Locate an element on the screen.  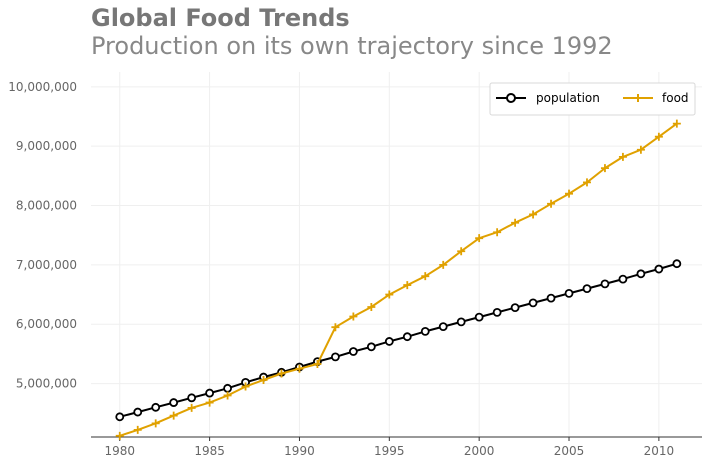
legend-population-label: population is located at coordinates (568, 98).